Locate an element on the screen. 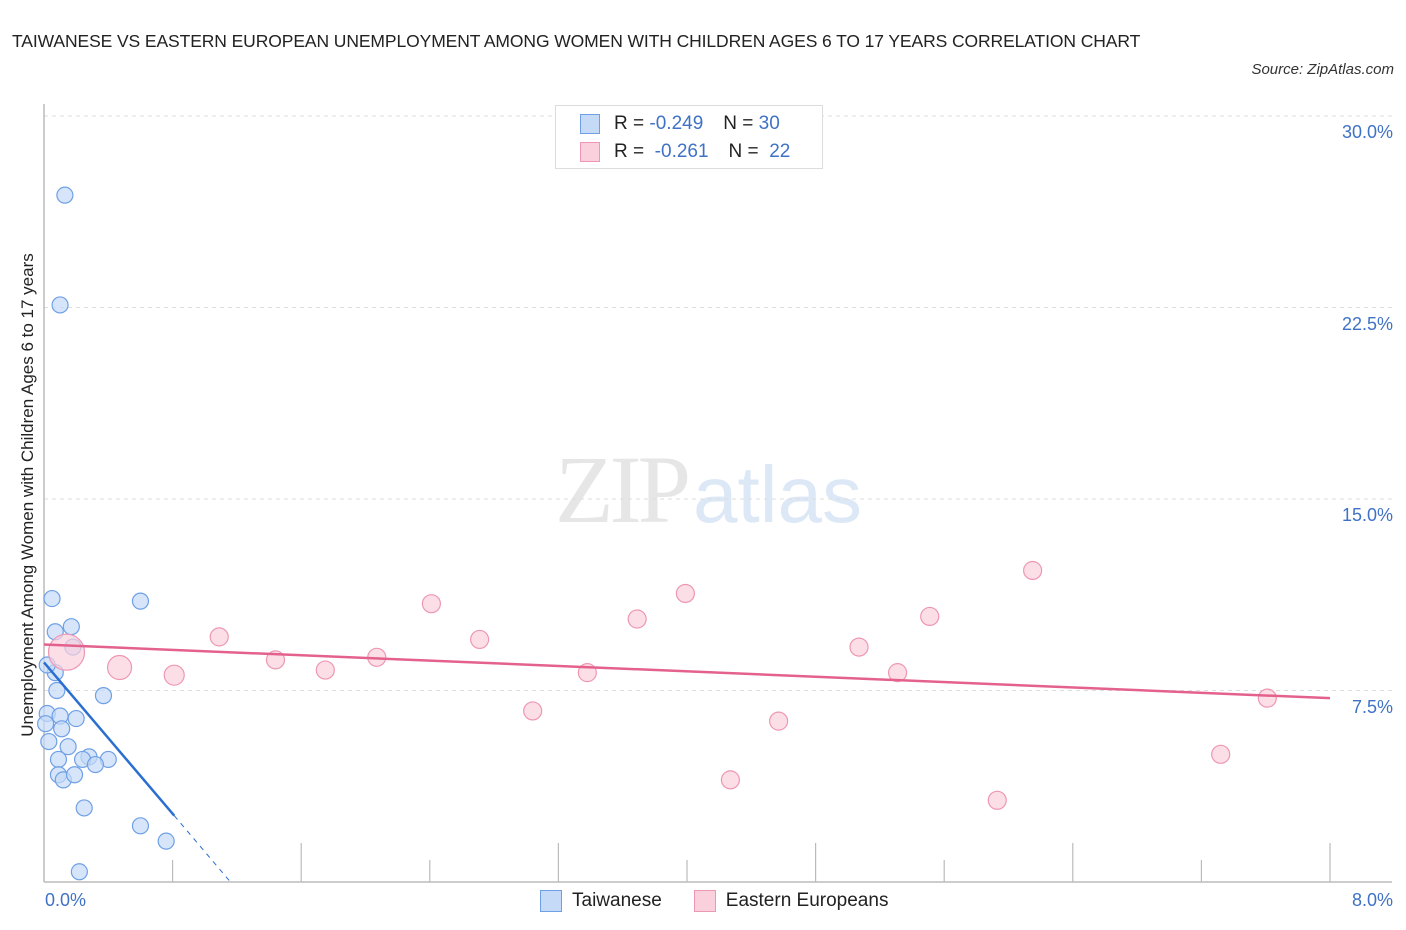 This screenshot has width=1406, height=930. x-tick-max: 8.0% is located at coordinates (1372, 900).